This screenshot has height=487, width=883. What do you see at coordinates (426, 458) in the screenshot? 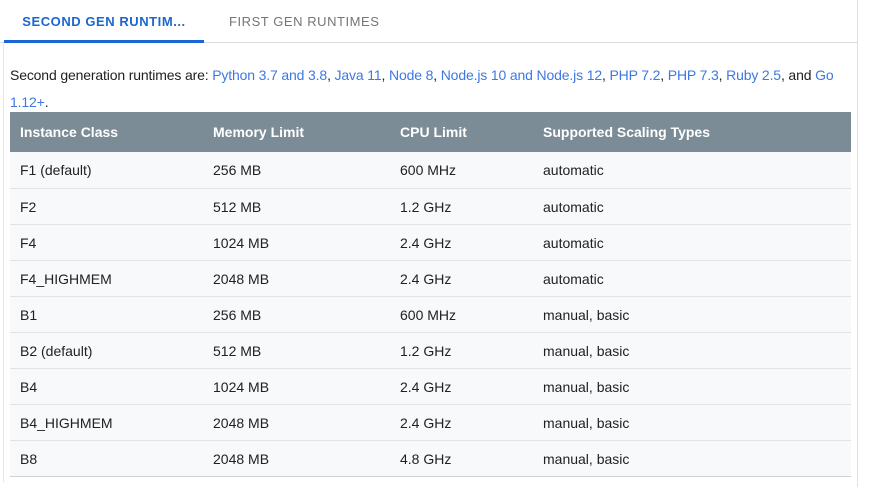
I see `table-cell: 4.8 GHz` at bounding box center [426, 458].